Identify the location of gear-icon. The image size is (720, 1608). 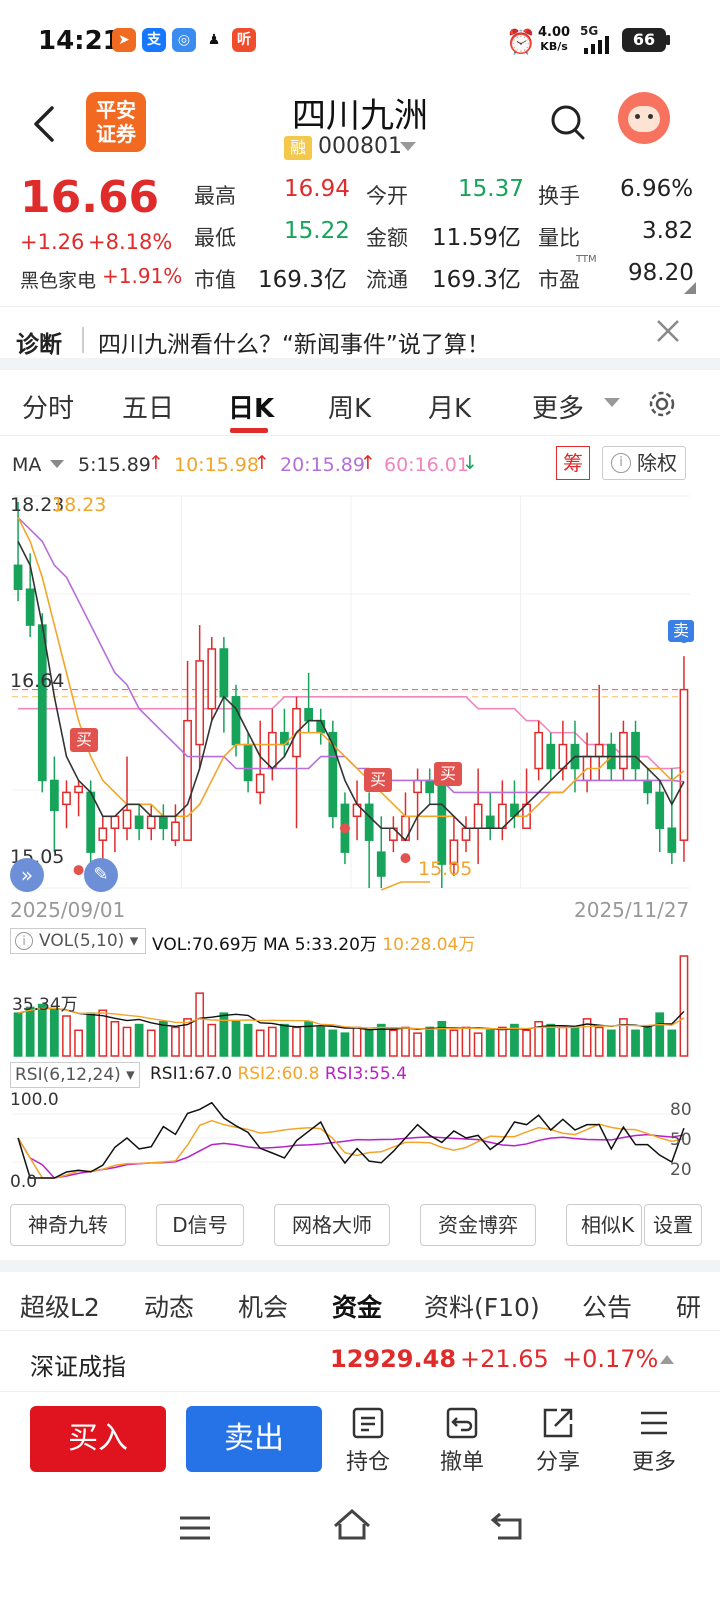
(662, 404).